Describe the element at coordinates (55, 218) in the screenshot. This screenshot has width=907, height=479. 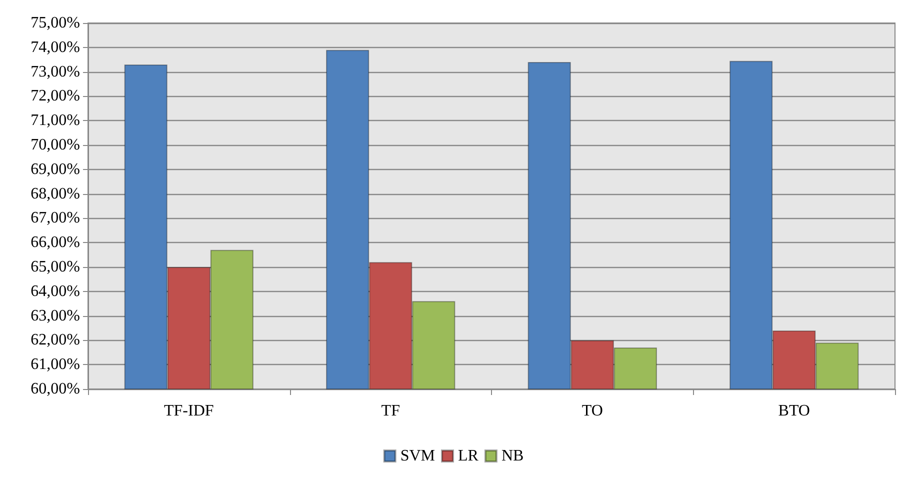
I see `y-tick-label: 67,00%` at that location.